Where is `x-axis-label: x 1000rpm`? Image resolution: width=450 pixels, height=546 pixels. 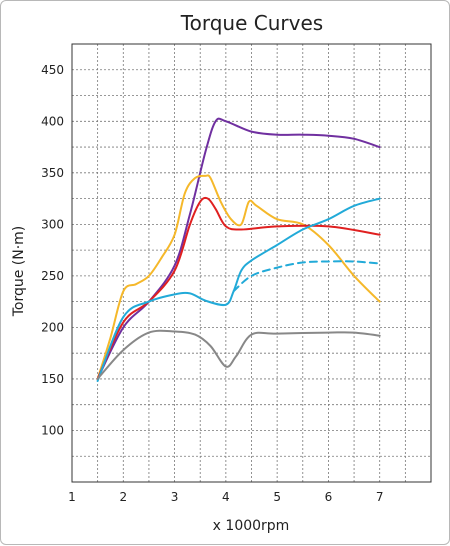
x-axis-label: x 1000rpm is located at coordinates (251, 526).